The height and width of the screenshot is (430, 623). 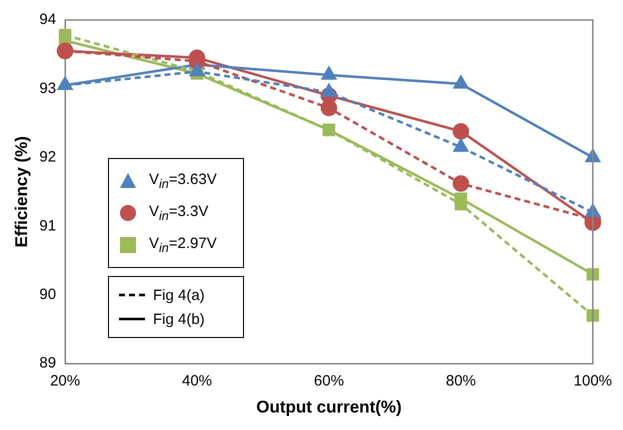 What do you see at coordinates (47, 157) in the screenshot?
I see `y-tick-label: 92` at bounding box center [47, 157].